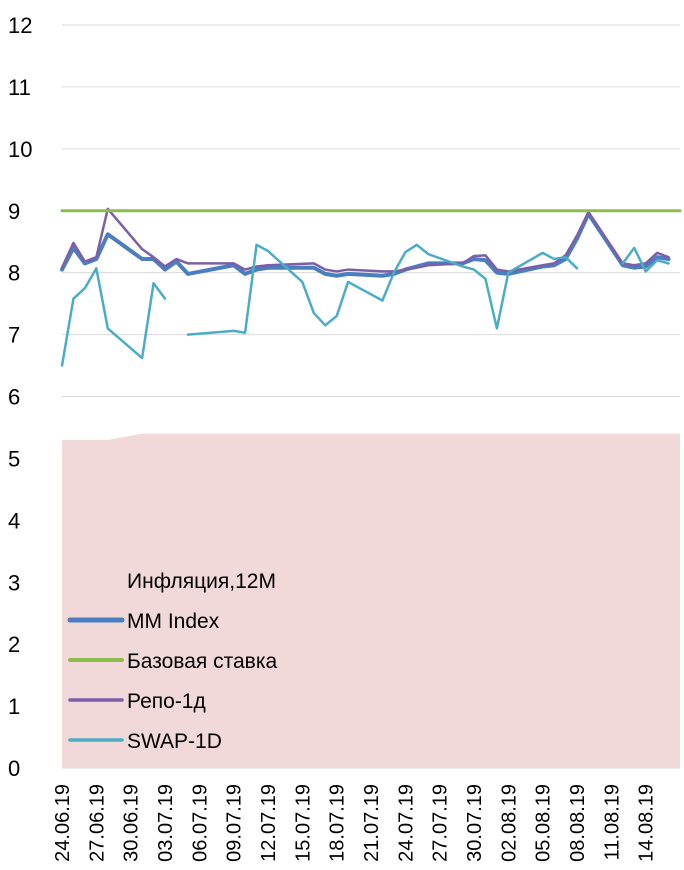 This screenshot has width=684, height=870. I want to click on y-tick-label: 11, so click(19, 87).